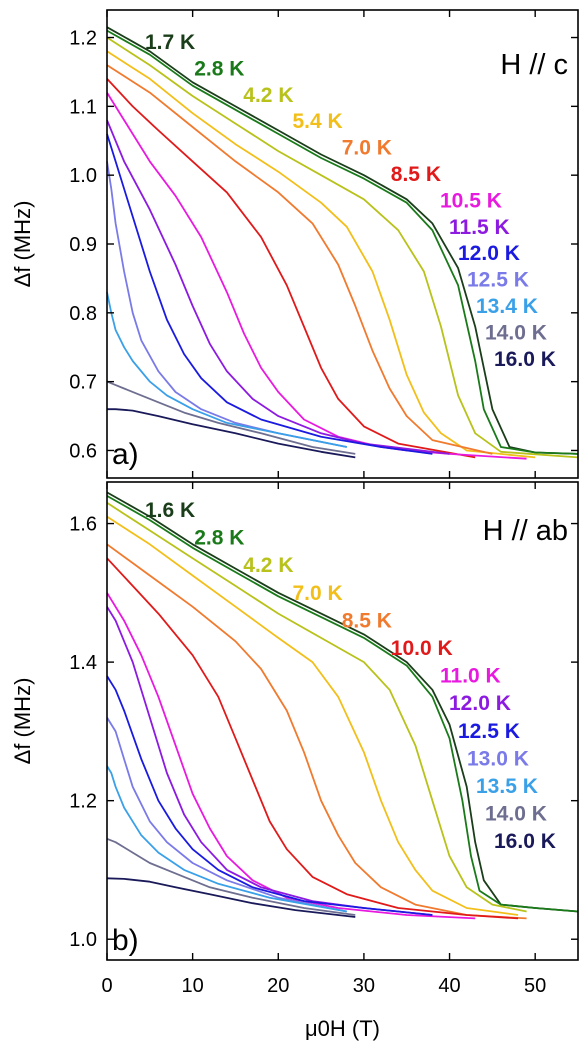  What do you see at coordinates (470, 676) in the screenshot?
I see `legend-label-11_0-K: 11.0 K` at bounding box center [470, 676].